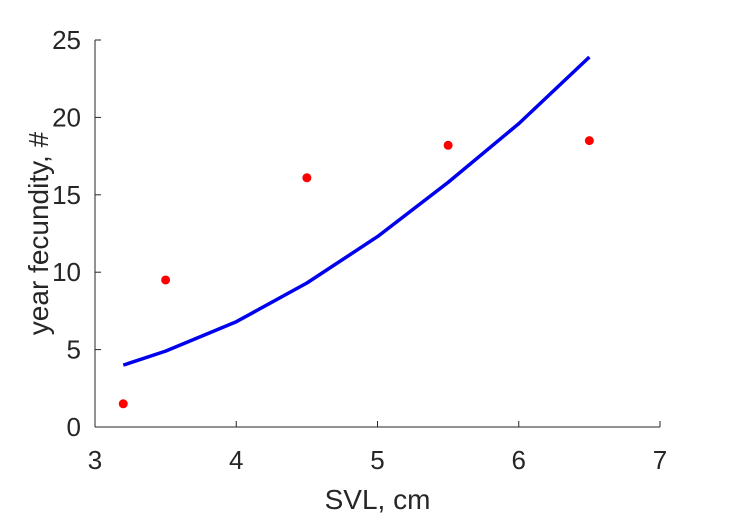 This screenshot has width=729, height=521. Describe the element at coordinates (66, 272) in the screenshot. I see `y-tick-label: 10` at that location.